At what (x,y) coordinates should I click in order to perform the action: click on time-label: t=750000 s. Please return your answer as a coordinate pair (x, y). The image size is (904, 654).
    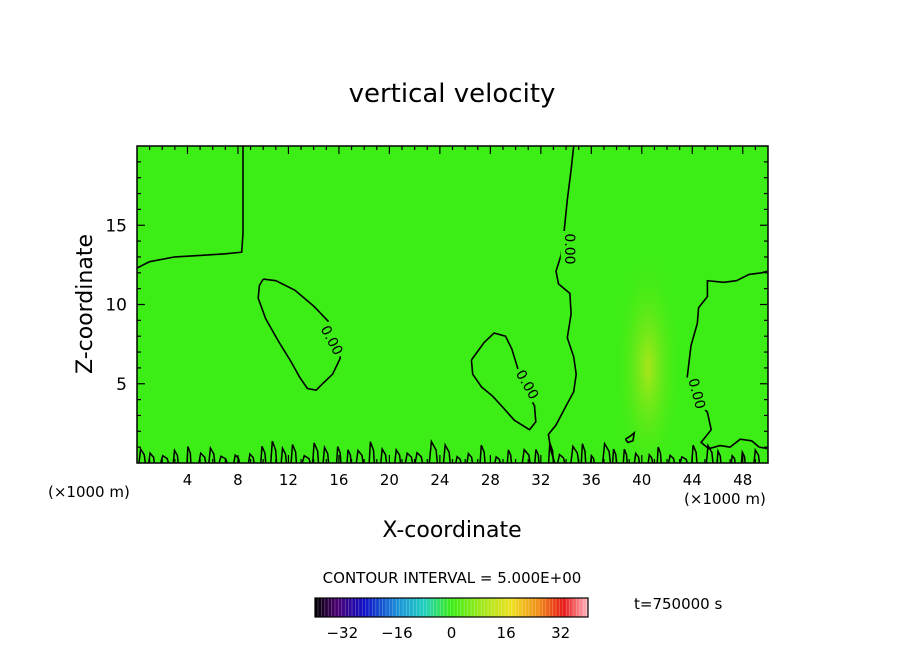
    Looking at the image, I should click on (678, 604).